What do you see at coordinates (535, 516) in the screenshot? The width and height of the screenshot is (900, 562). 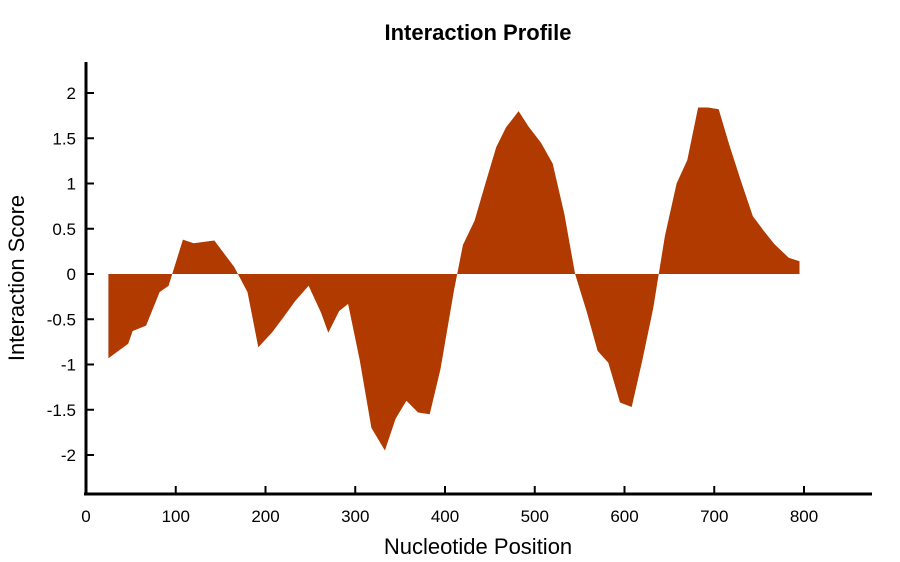 I see `x-tick-label: 500` at bounding box center [535, 516].